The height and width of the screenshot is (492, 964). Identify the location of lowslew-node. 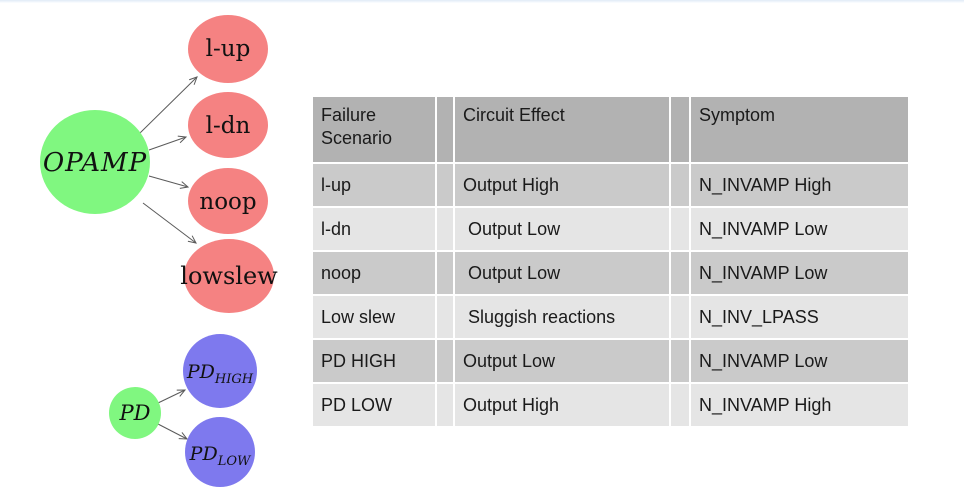
(229, 276).